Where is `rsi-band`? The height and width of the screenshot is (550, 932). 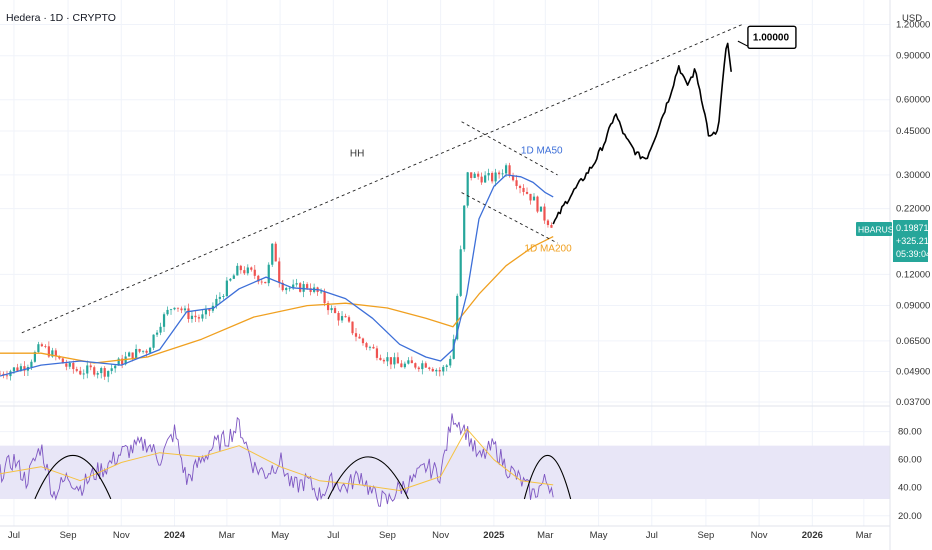
rsi-band is located at coordinates (445, 472).